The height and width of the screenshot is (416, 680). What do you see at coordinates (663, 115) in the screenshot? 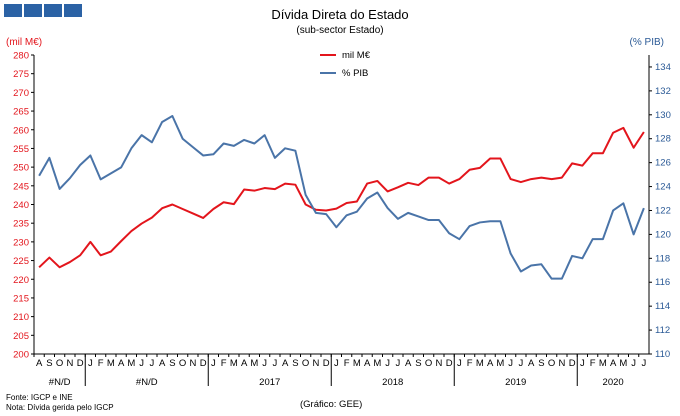
I see `right-tick-label: 130` at bounding box center [663, 115].